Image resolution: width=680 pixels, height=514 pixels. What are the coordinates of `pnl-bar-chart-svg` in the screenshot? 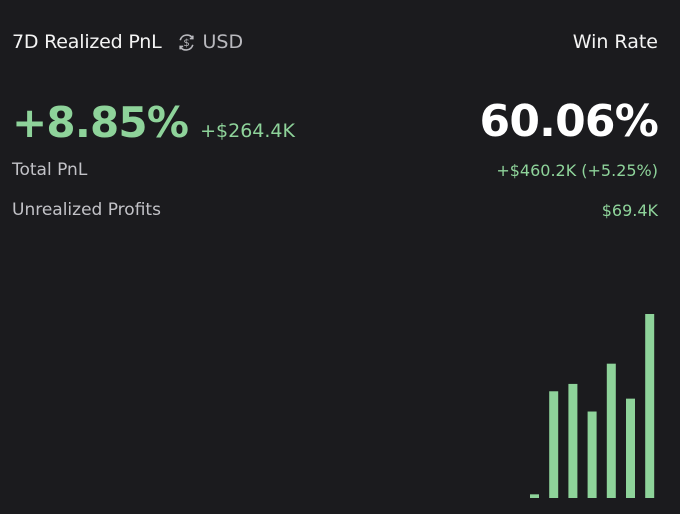 It's located at (592, 406).